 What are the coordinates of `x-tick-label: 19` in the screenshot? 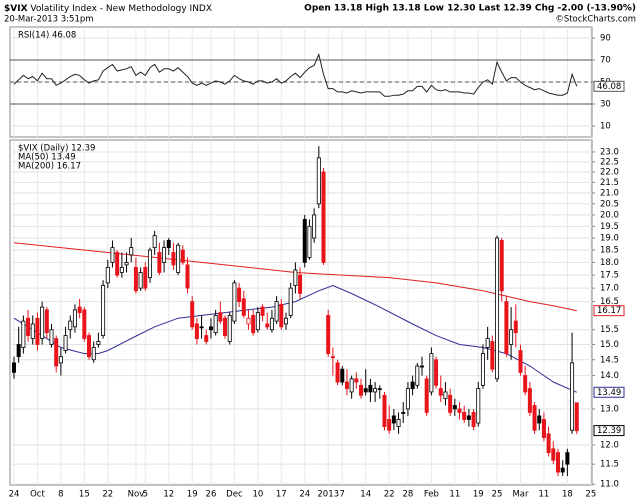 It's located at (478, 495).